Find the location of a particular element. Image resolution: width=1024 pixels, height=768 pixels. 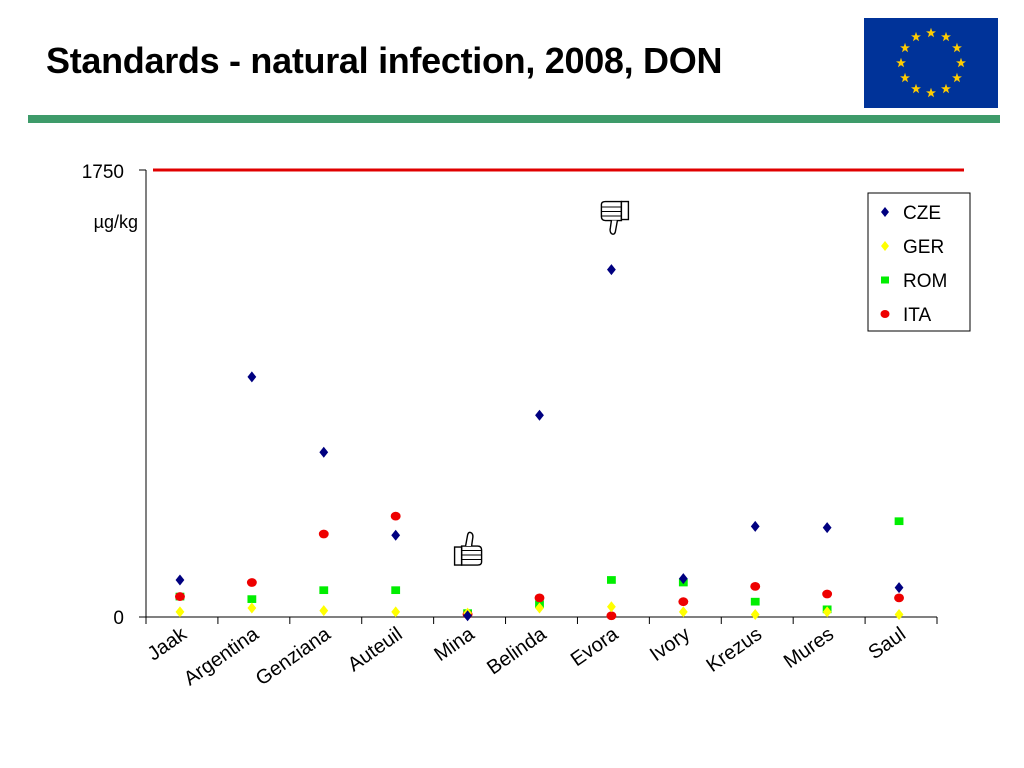

x-tick-label: Argentina is located at coordinates (221, 657).